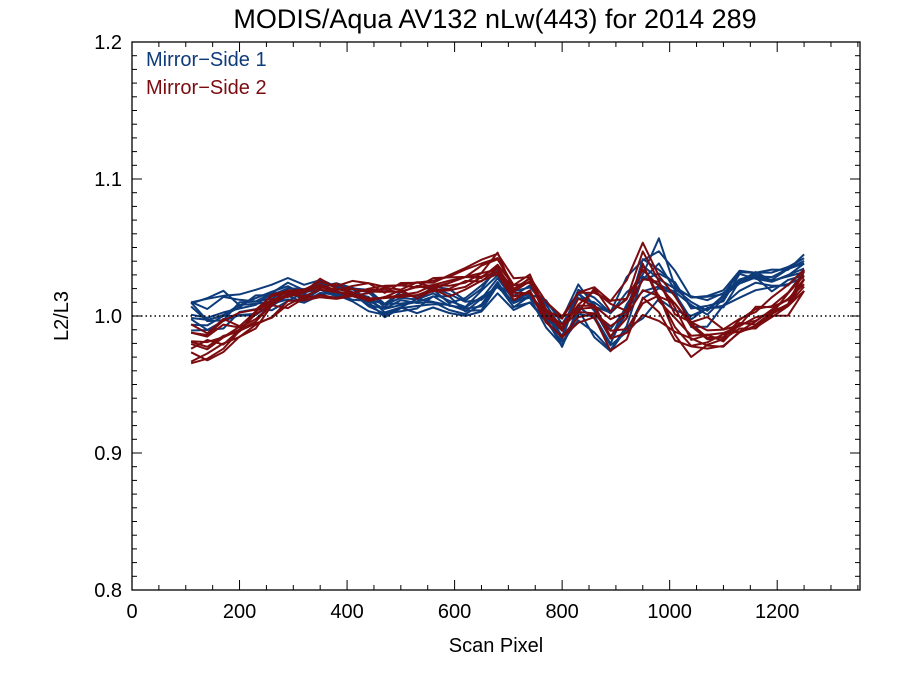 The image size is (900, 675). I want to click on legend-entry-mirror-side-1: Mirror−Side 1, so click(206, 60).